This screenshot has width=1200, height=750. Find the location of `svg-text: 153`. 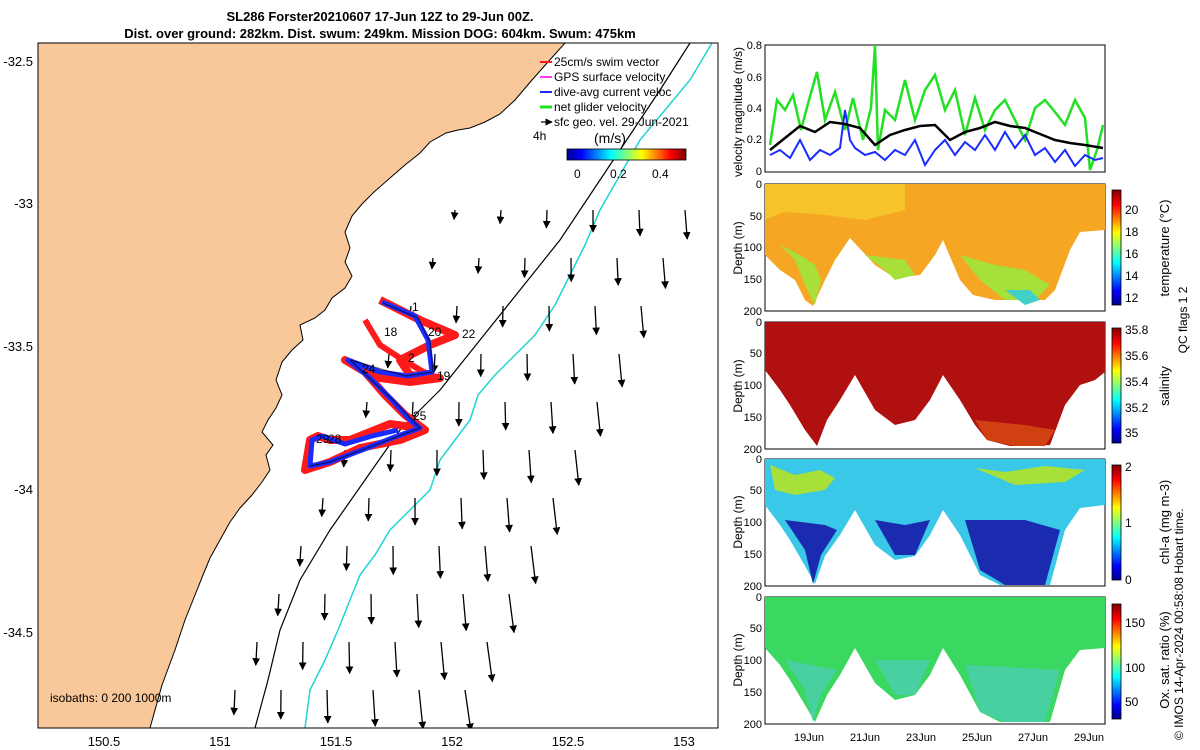

svg-text: 153 is located at coordinates (684, 741).